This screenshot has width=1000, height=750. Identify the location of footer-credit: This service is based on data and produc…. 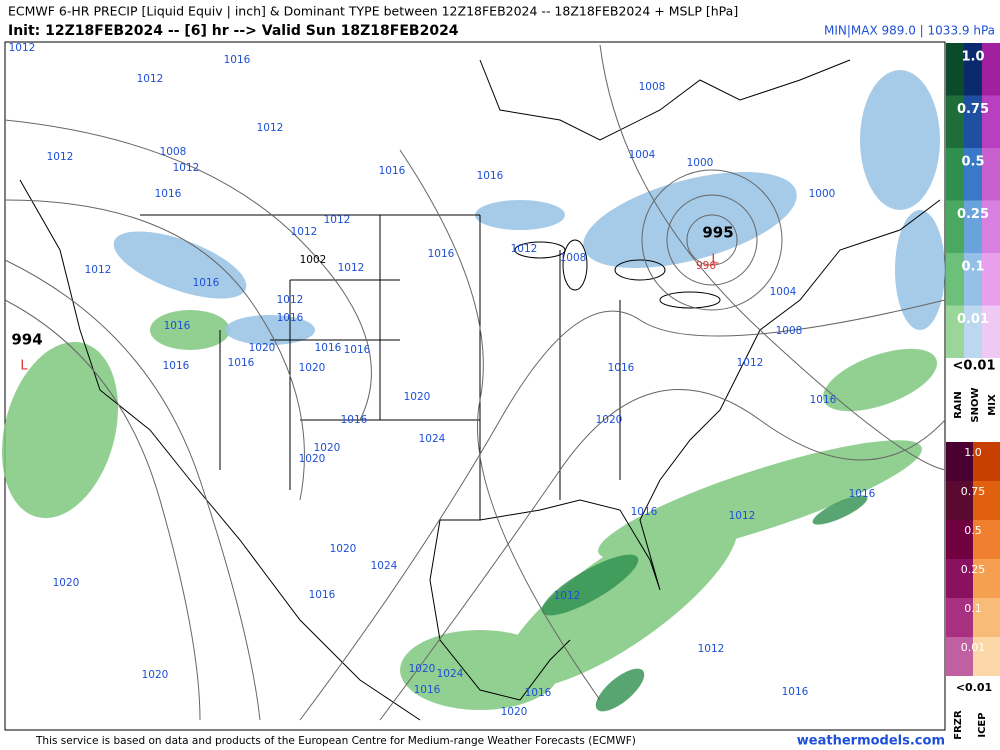
(335, 741).